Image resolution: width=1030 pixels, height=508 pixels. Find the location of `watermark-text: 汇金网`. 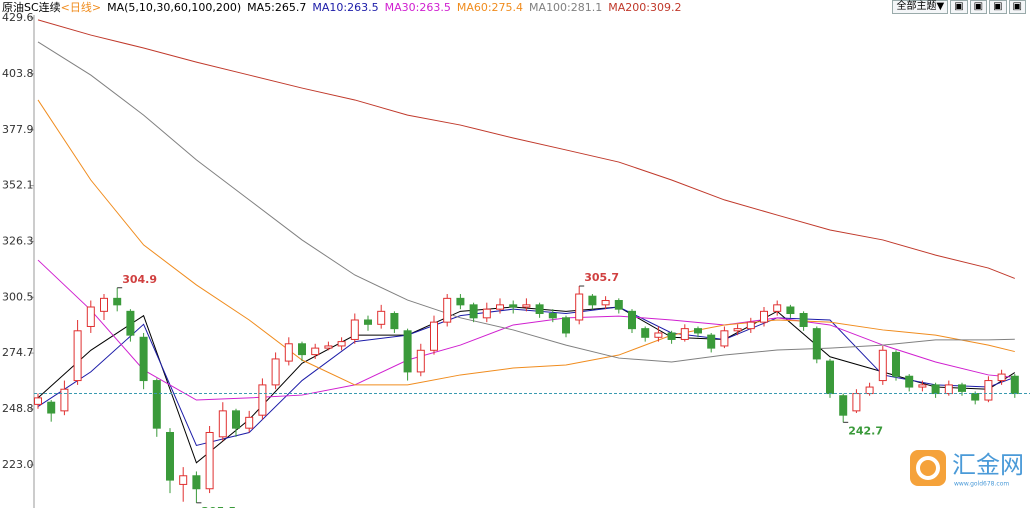

watermark-text: 汇金网 is located at coordinates (988, 465).